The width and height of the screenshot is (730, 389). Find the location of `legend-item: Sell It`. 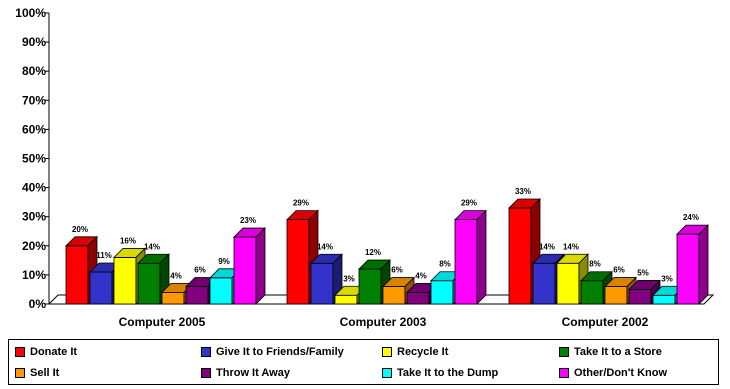

legend-item: Sell It is located at coordinates (37, 373).